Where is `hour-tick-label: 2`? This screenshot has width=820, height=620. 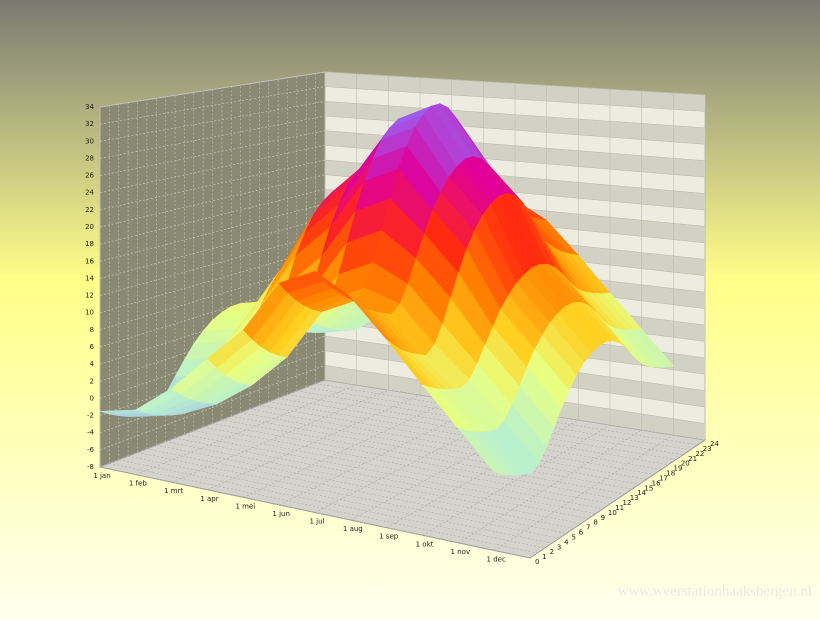 hour-tick-label: 2 is located at coordinates (552, 552).